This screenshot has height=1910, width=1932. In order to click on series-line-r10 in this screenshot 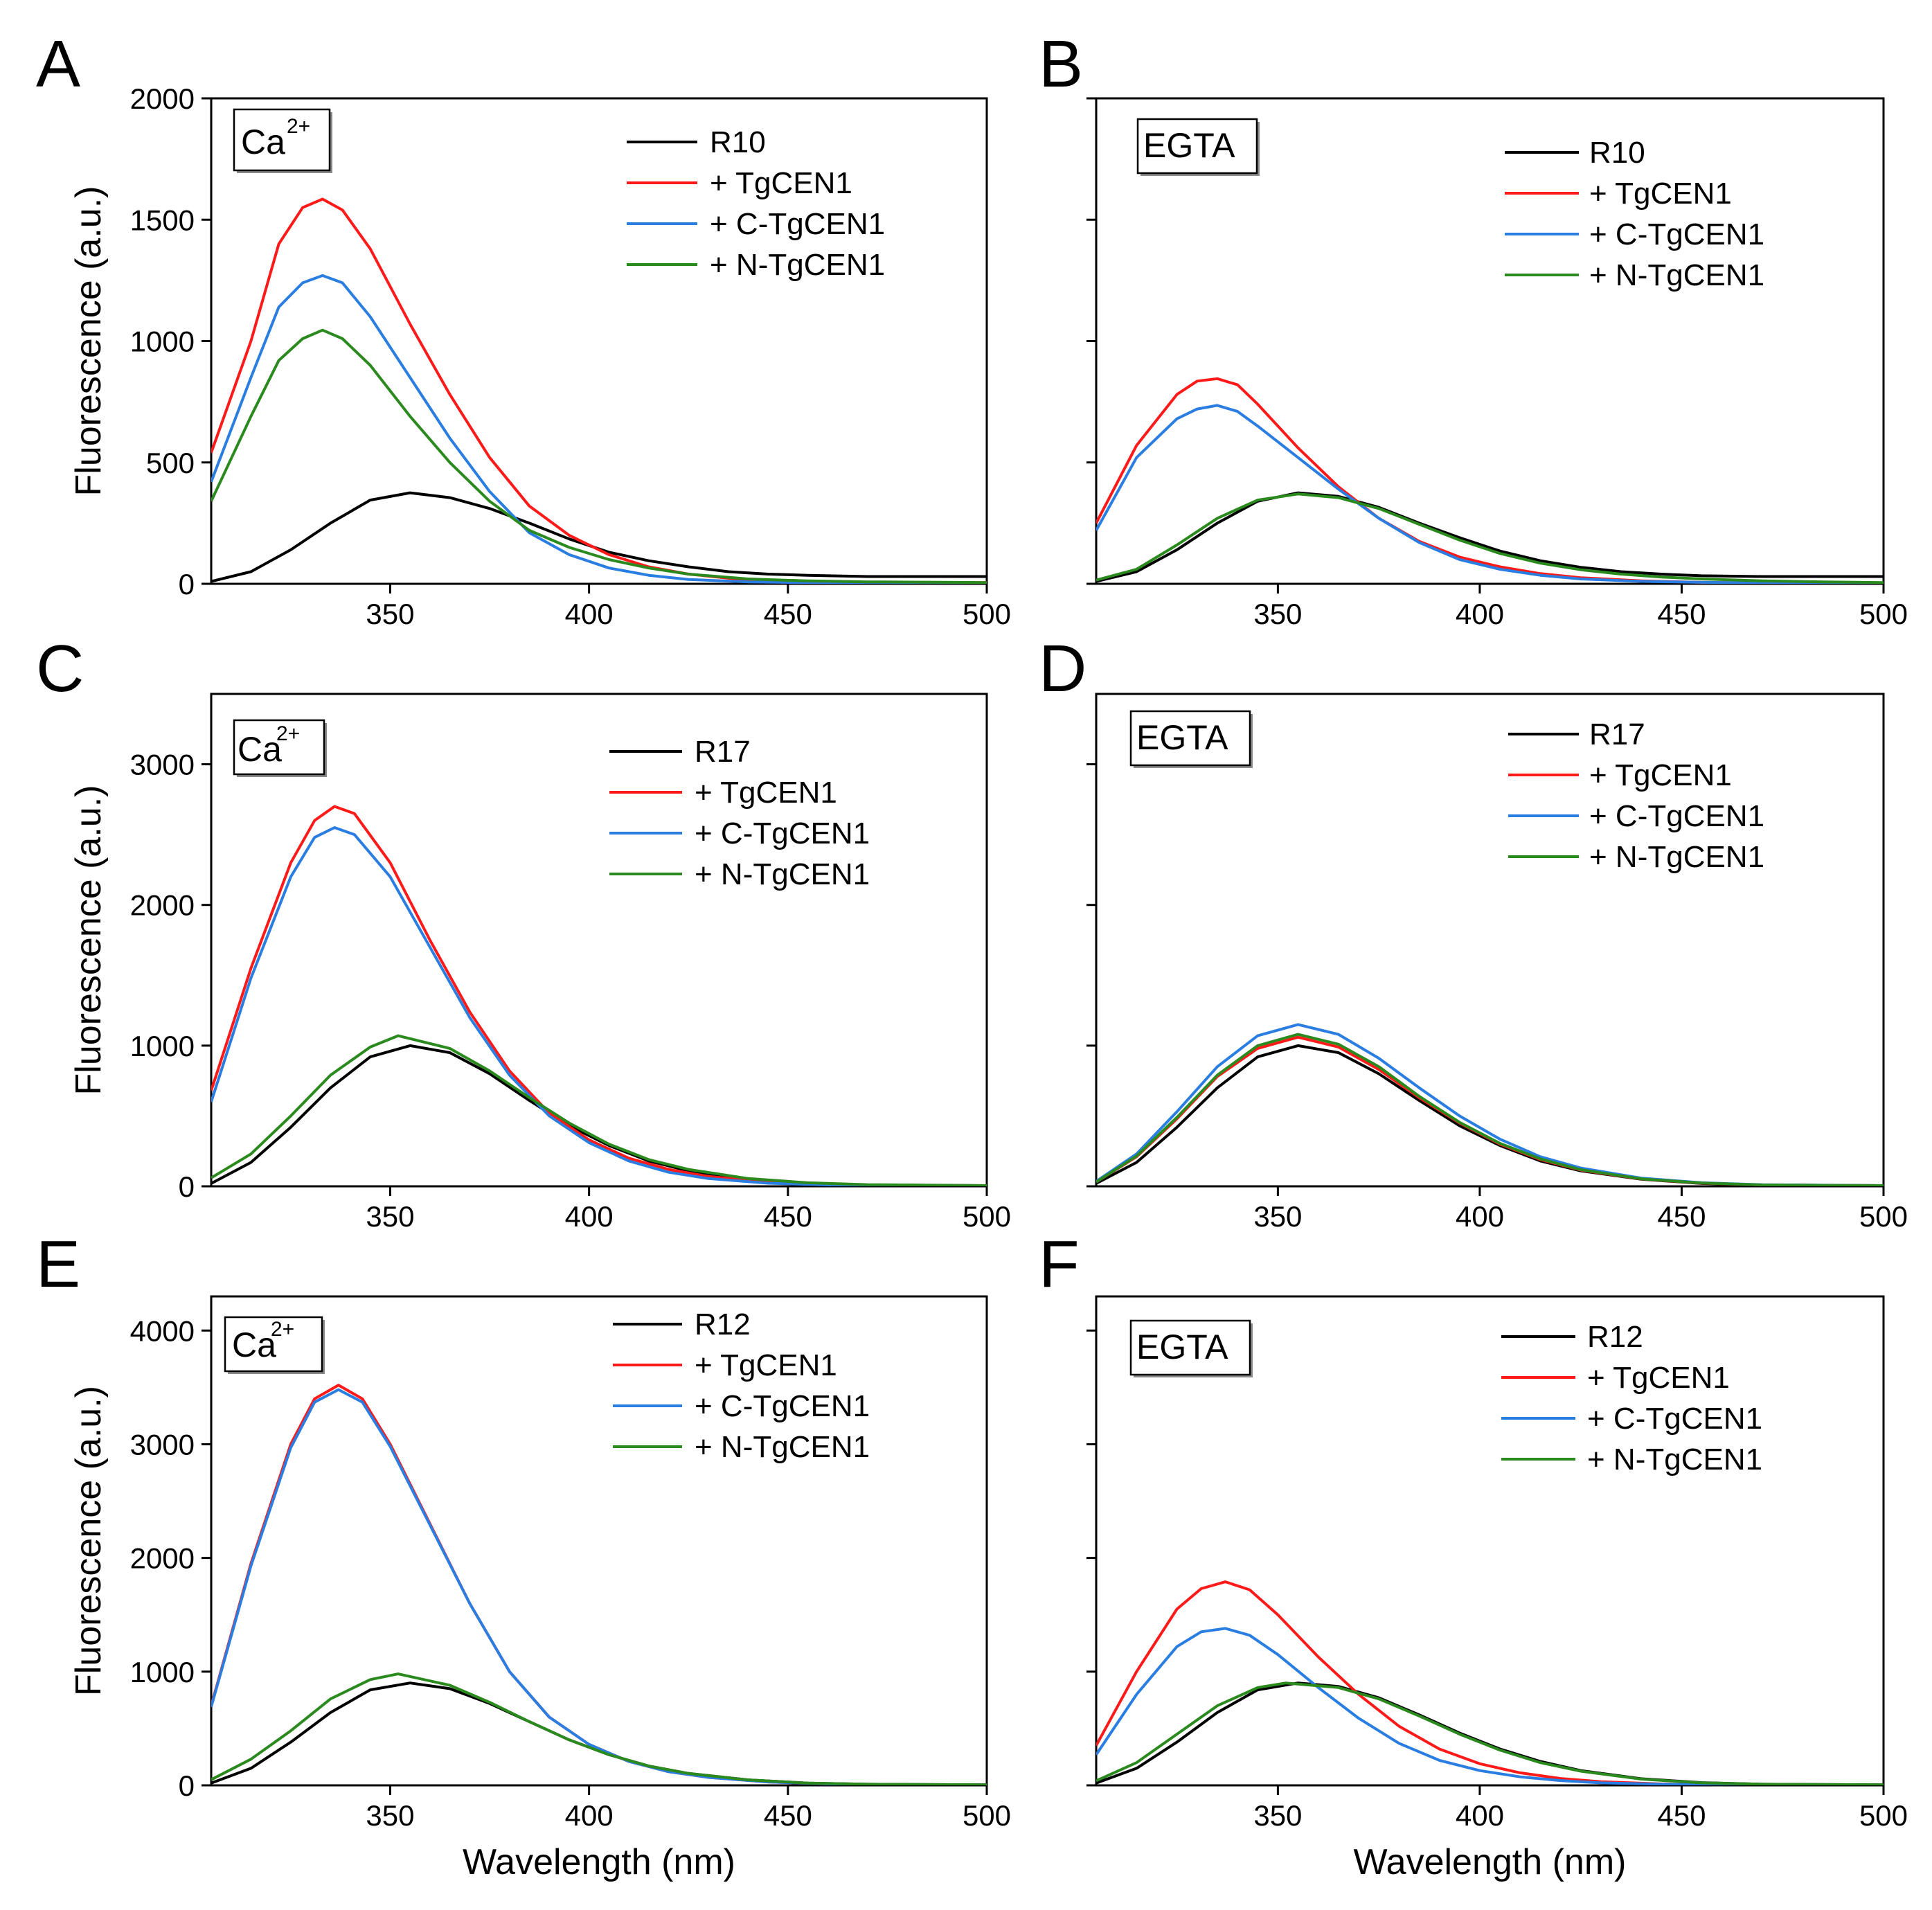, I will do `click(1490, 537)`.